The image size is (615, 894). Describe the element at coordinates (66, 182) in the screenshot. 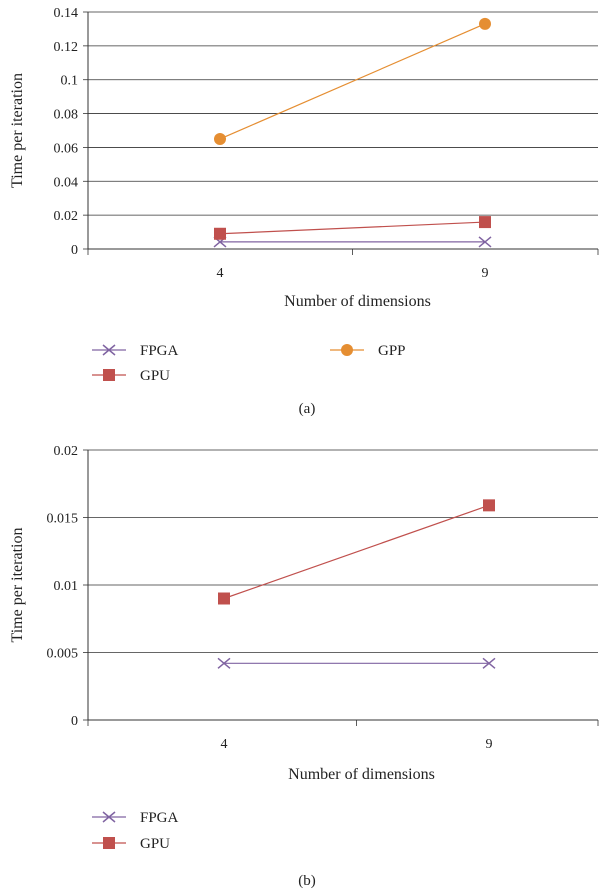

I see `panel-a-ytick-label: 0.04` at that location.